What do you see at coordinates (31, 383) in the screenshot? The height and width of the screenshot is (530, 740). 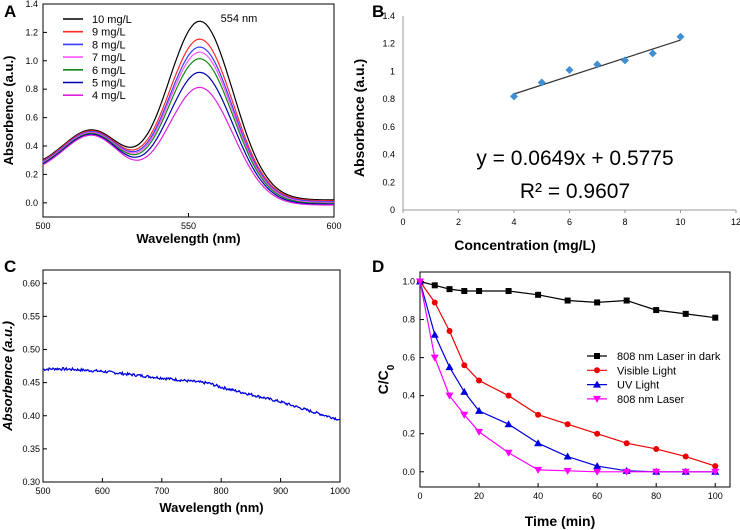 I see `ytick-label-c: 0.45` at bounding box center [31, 383].